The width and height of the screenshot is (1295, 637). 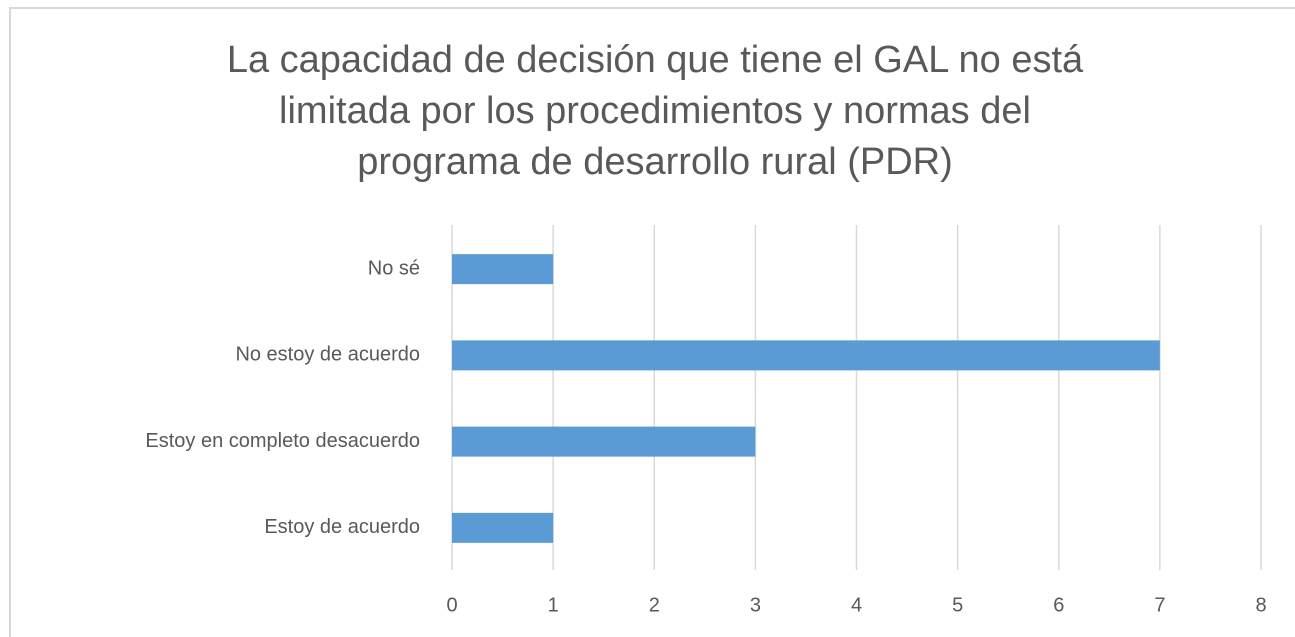 I want to click on x-tick-label: 6, so click(x=1058, y=605).